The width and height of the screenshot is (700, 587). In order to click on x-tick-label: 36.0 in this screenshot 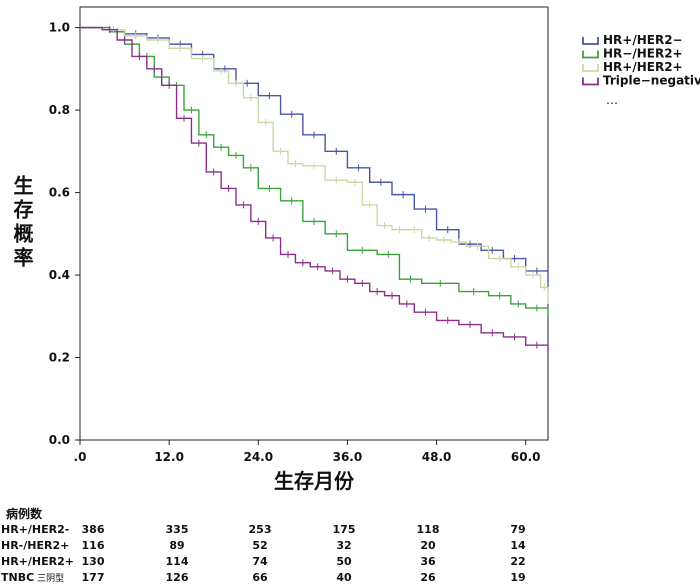, I will do `click(348, 457)`.